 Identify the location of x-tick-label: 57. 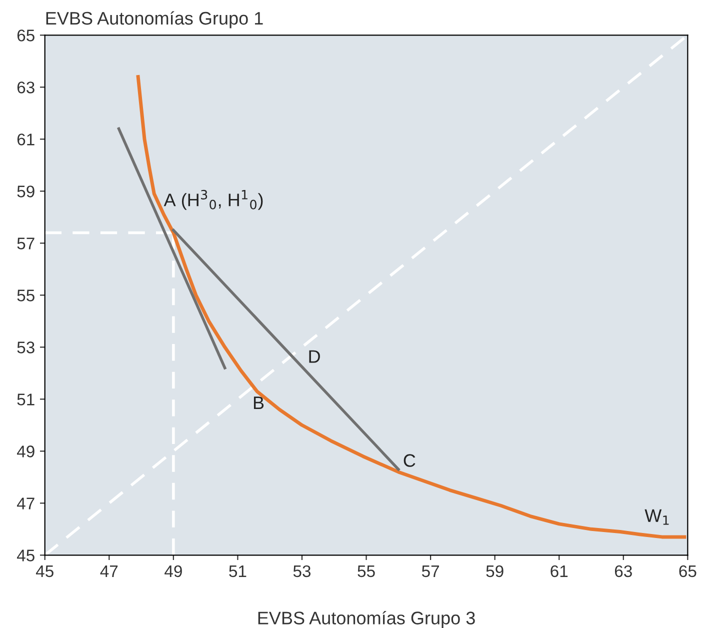
(430, 571).